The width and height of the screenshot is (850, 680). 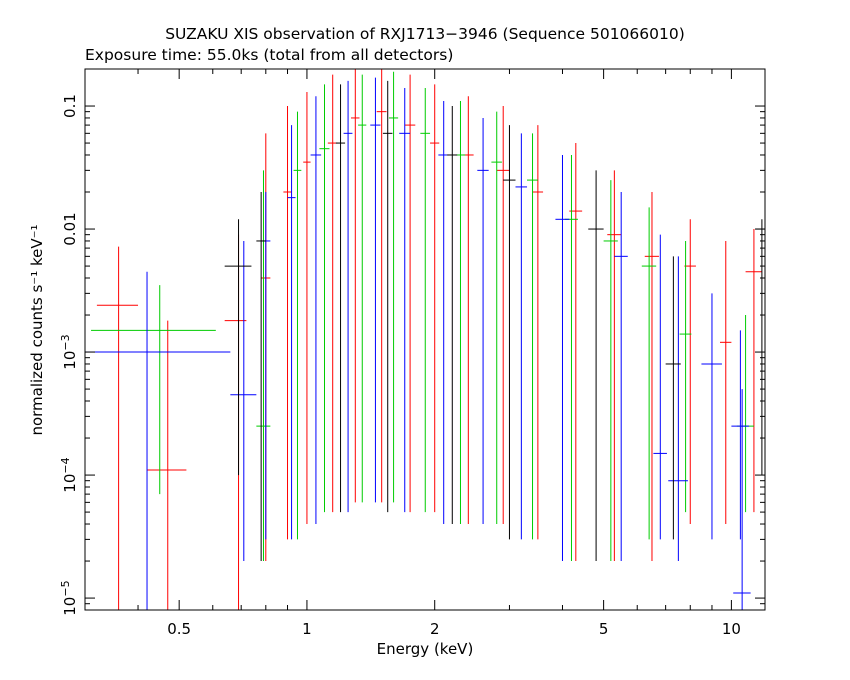 I want to click on x-tick-label: 1, so click(x=307, y=629).